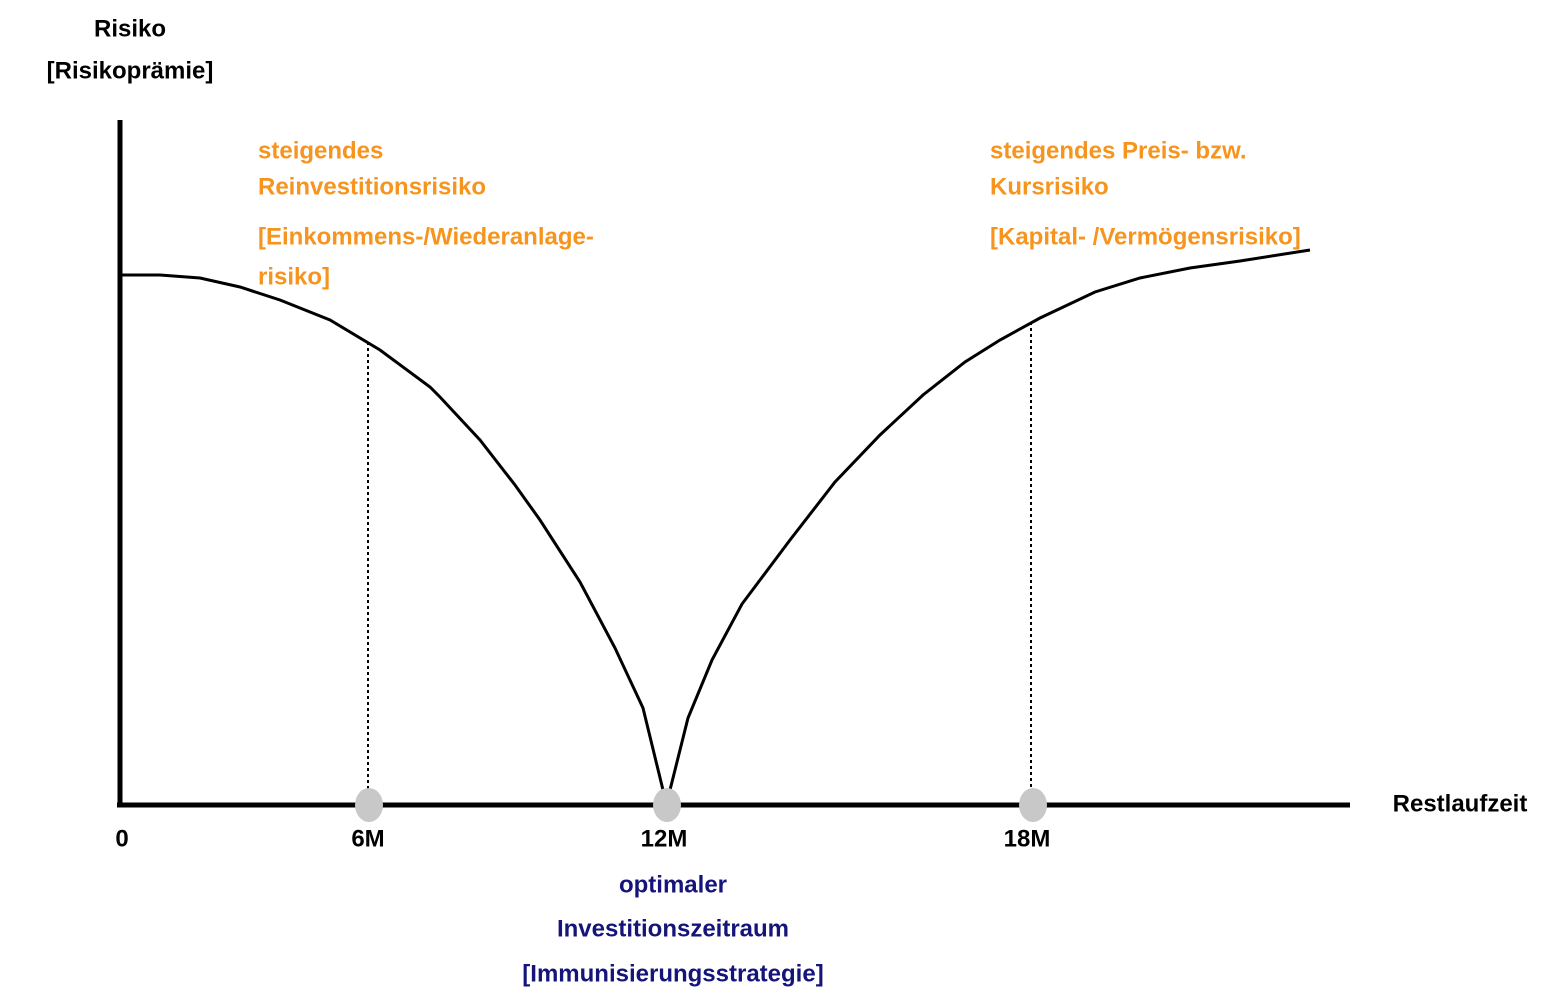 The image size is (1566, 994). I want to click on x-axis-label: Restlaufzeit, so click(1460, 803).